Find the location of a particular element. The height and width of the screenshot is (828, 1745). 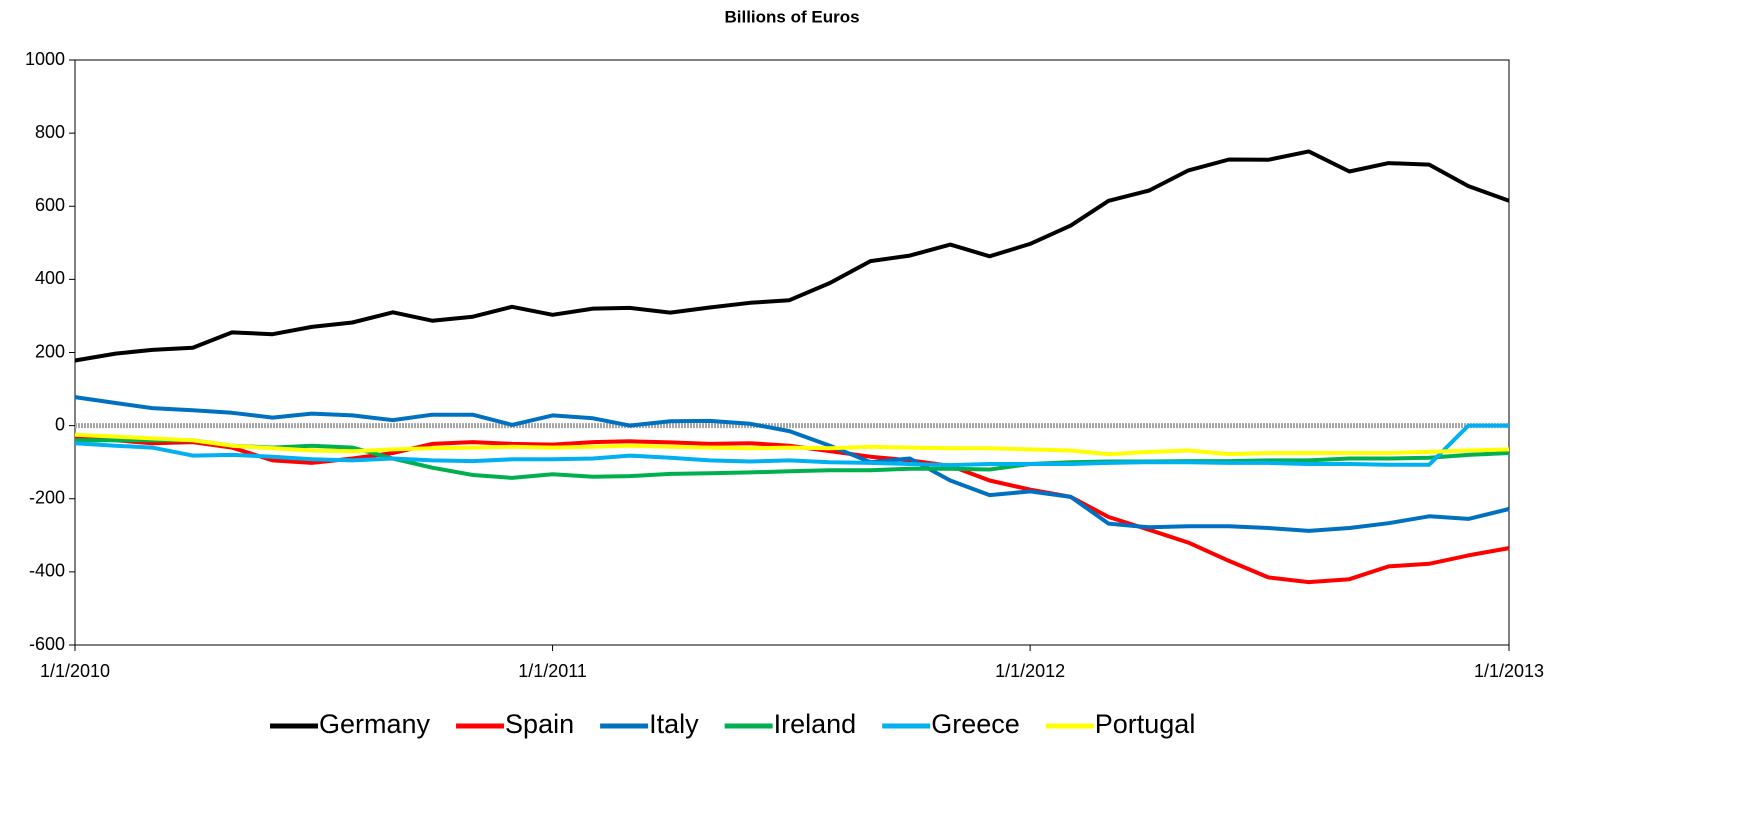

y-tick-label: 400 is located at coordinates (50, 278).